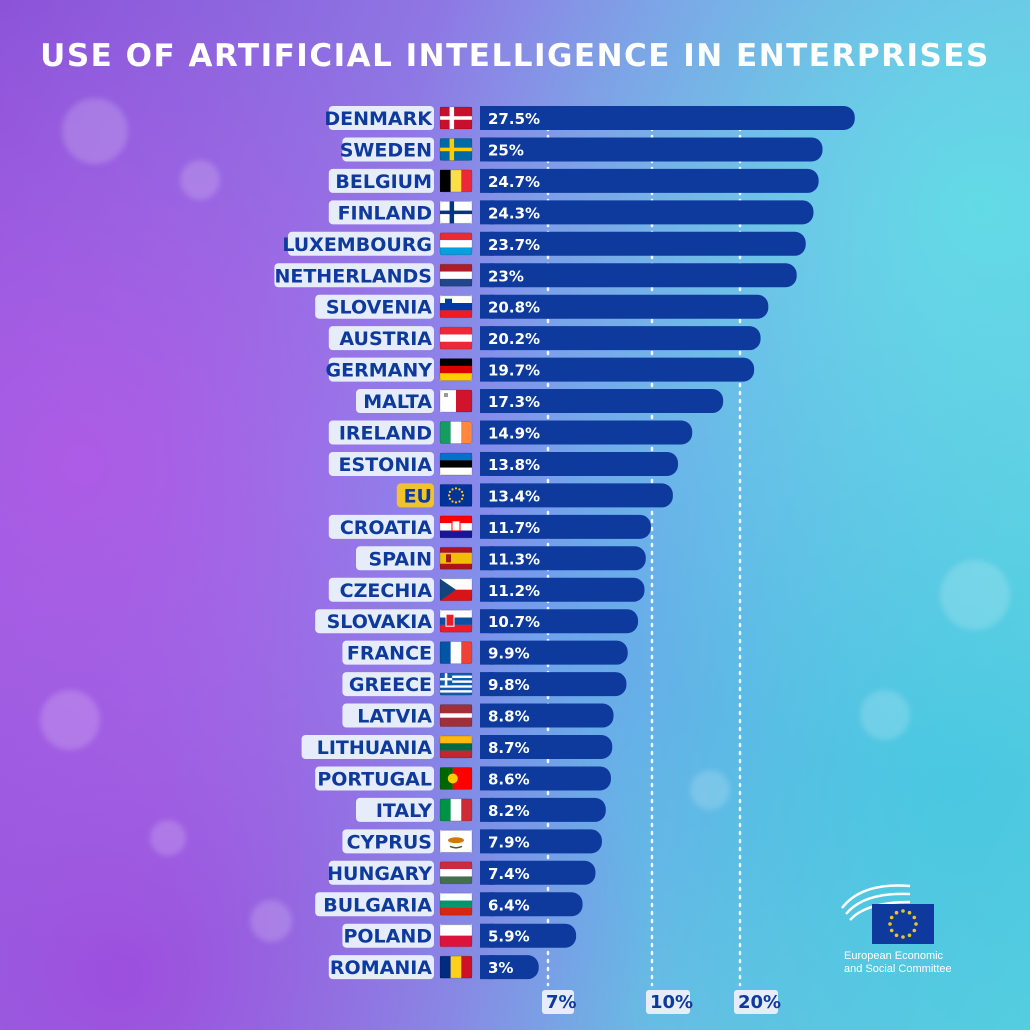  Describe the element at coordinates (456, 747) in the screenshot. I see `lithuania-flag-icon` at that location.